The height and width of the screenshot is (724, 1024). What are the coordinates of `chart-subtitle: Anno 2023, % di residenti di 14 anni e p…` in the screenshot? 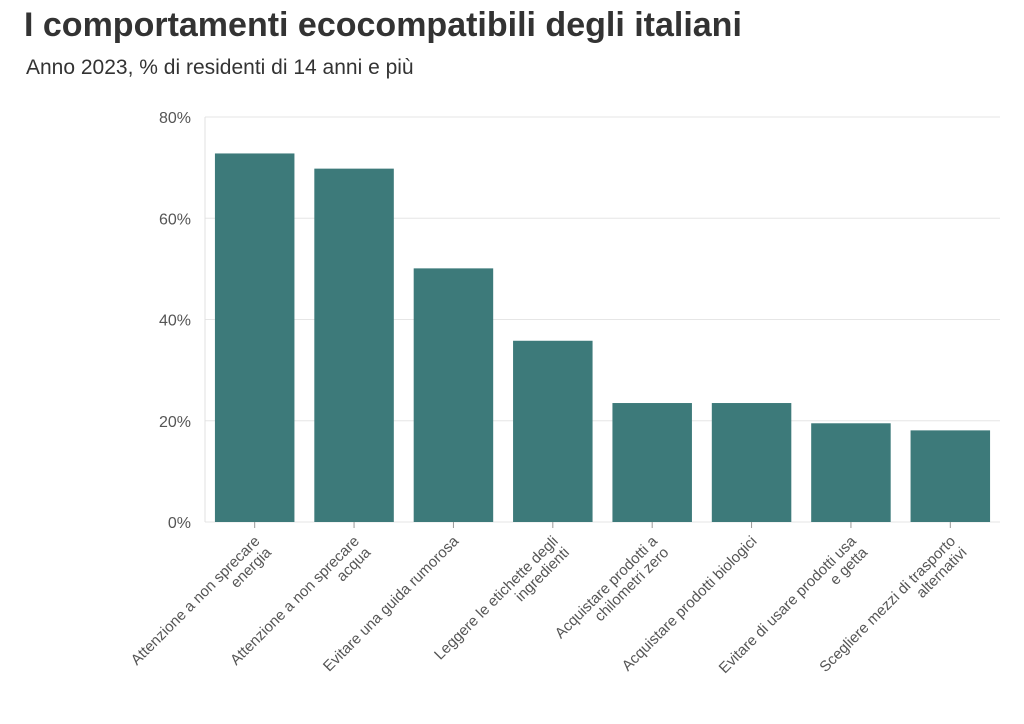 It's located at (220, 67).